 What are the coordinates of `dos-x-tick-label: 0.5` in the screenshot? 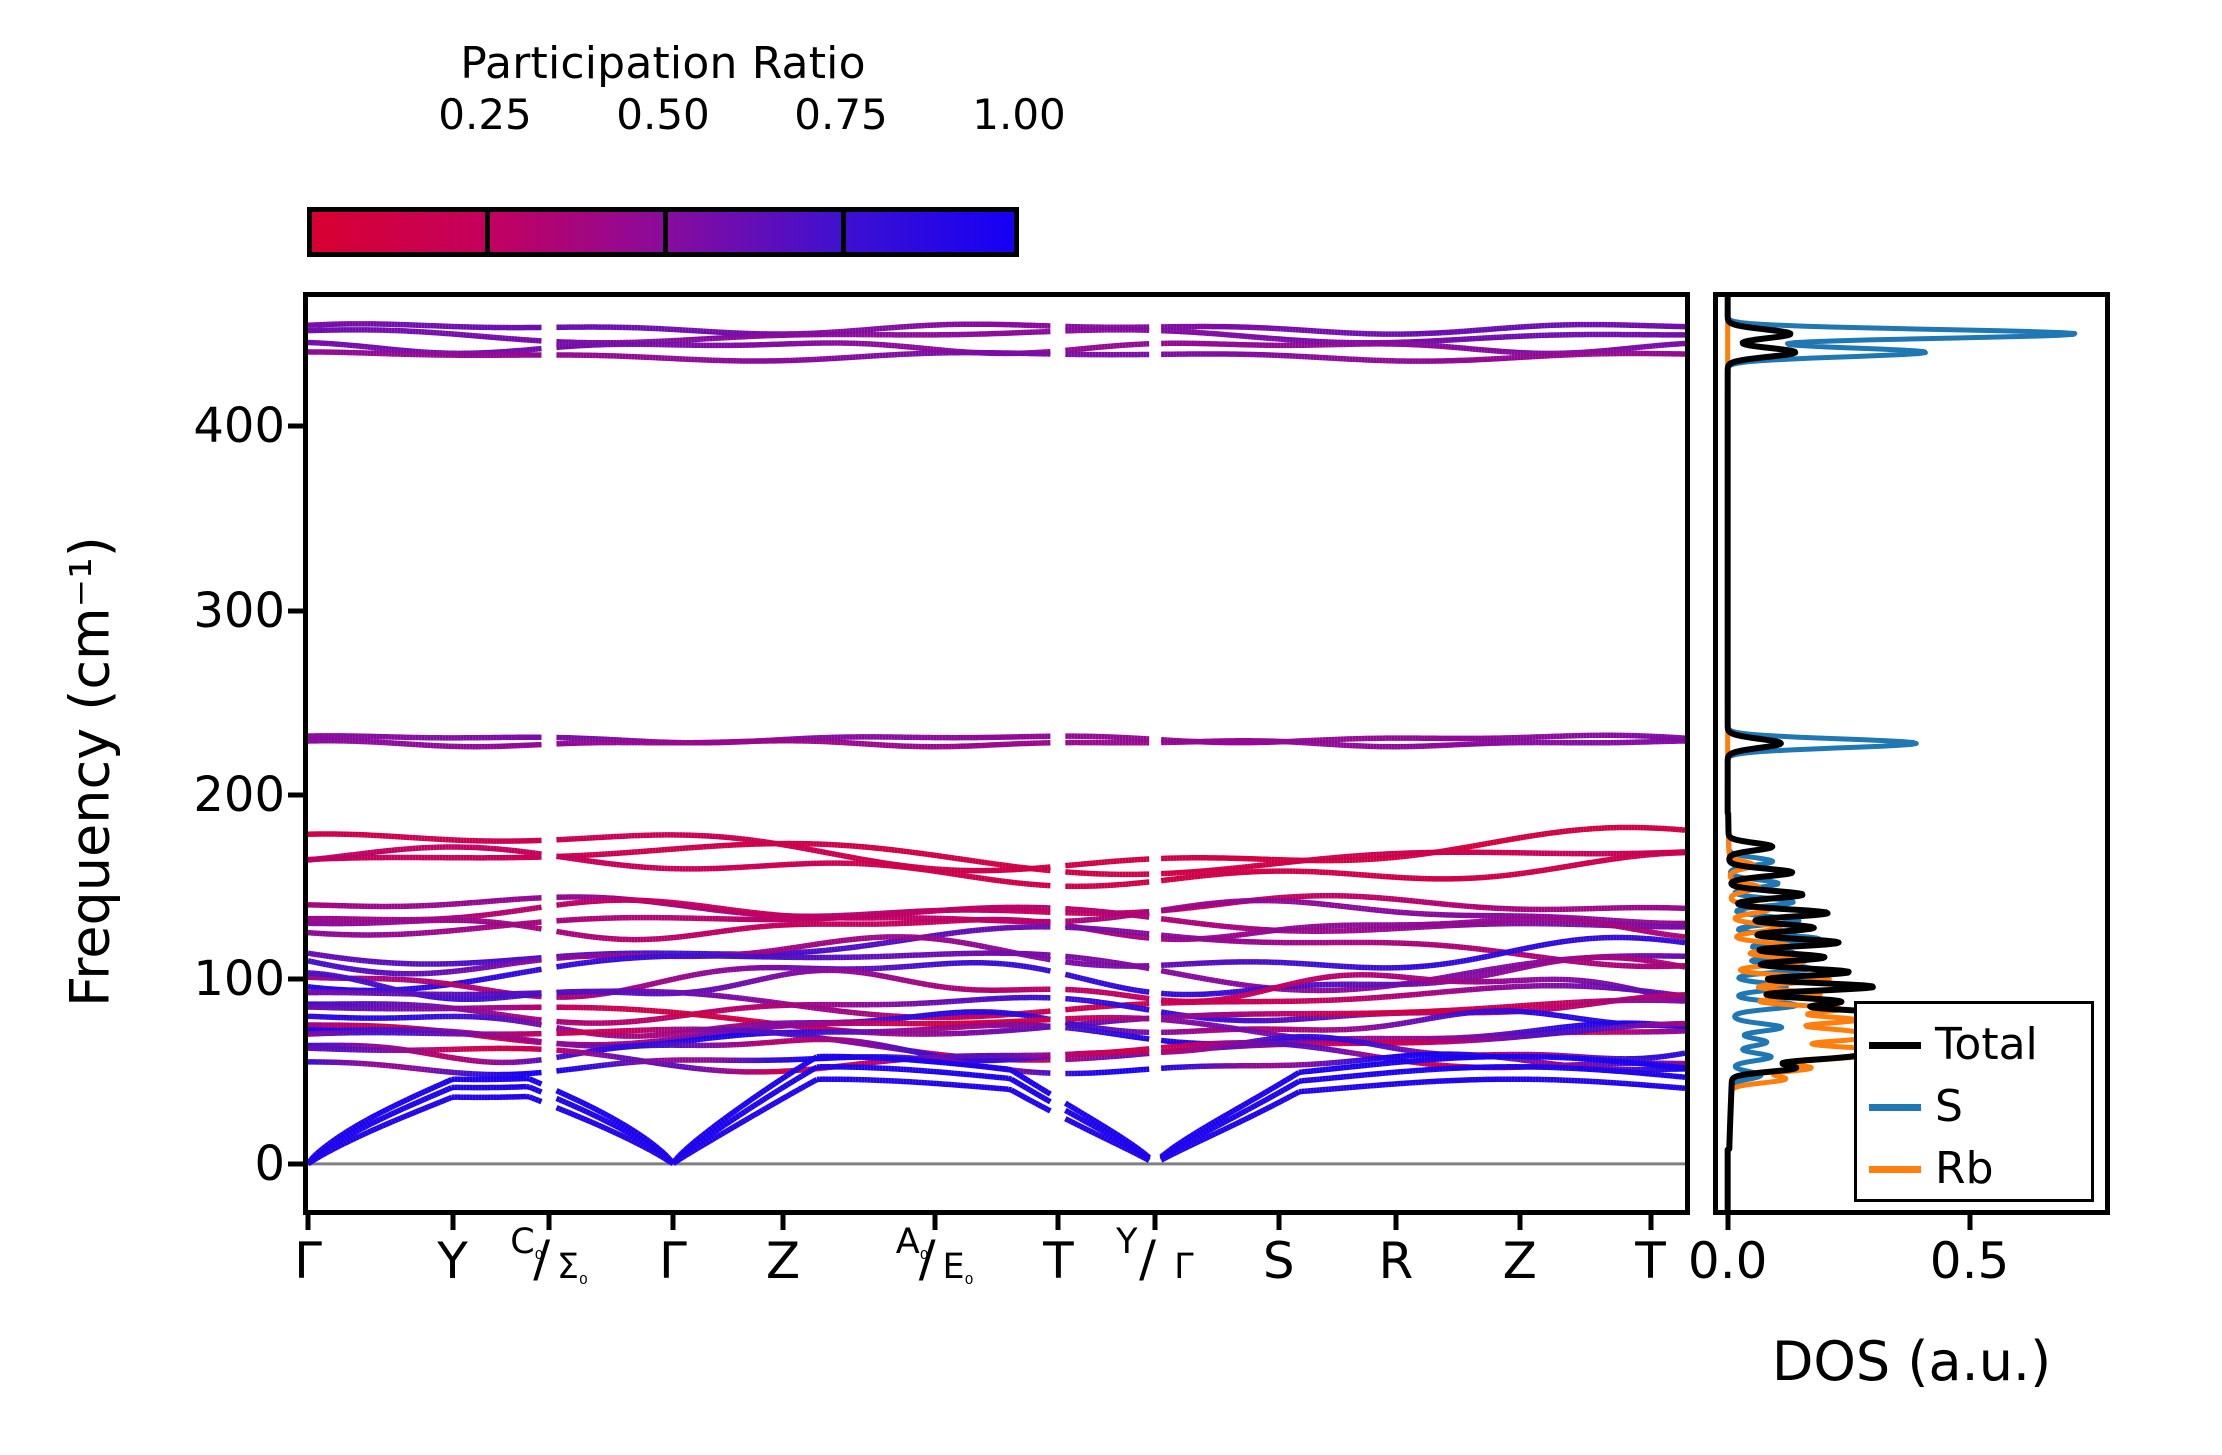 It's located at (1969, 1261).